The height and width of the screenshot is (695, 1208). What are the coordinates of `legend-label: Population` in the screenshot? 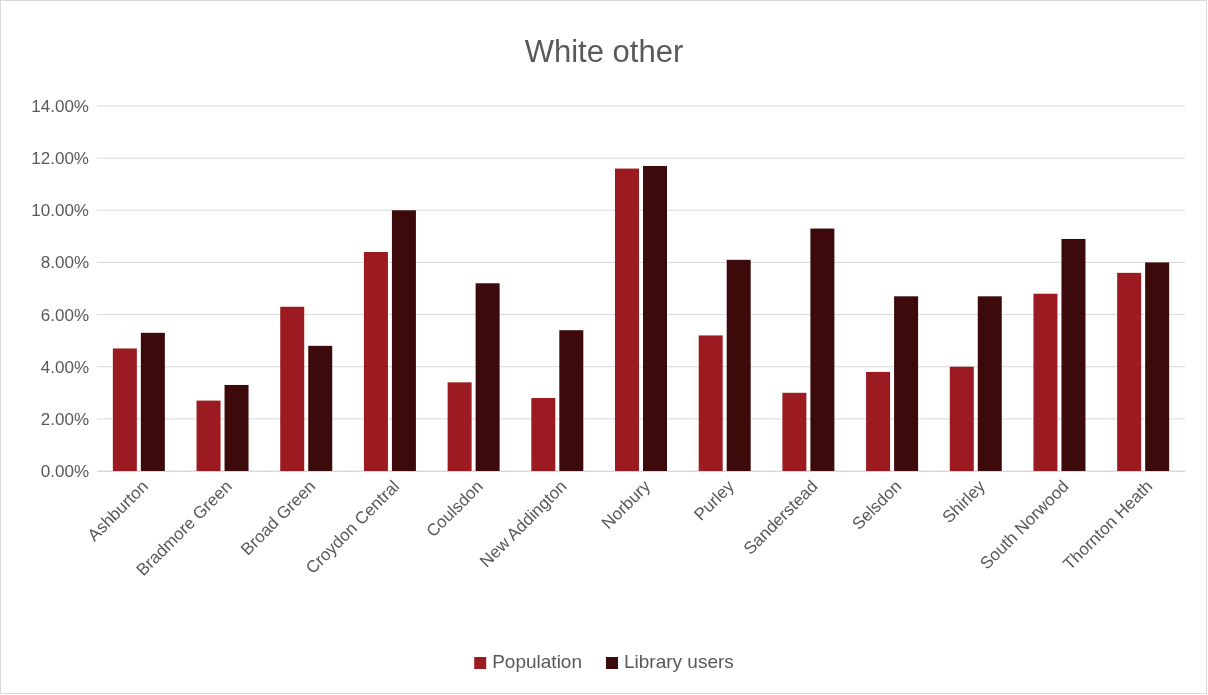 It's located at (537, 661).